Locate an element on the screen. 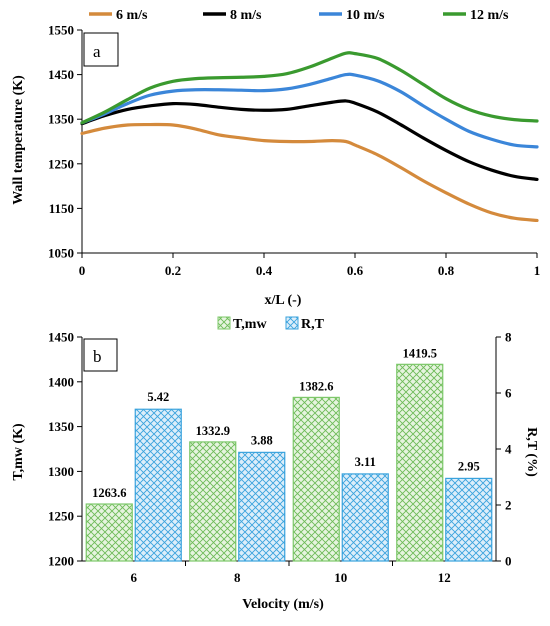 The width and height of the screenshot is (550, 626). legend-label-a: 12 m/s is located at coordinates (489, 15).